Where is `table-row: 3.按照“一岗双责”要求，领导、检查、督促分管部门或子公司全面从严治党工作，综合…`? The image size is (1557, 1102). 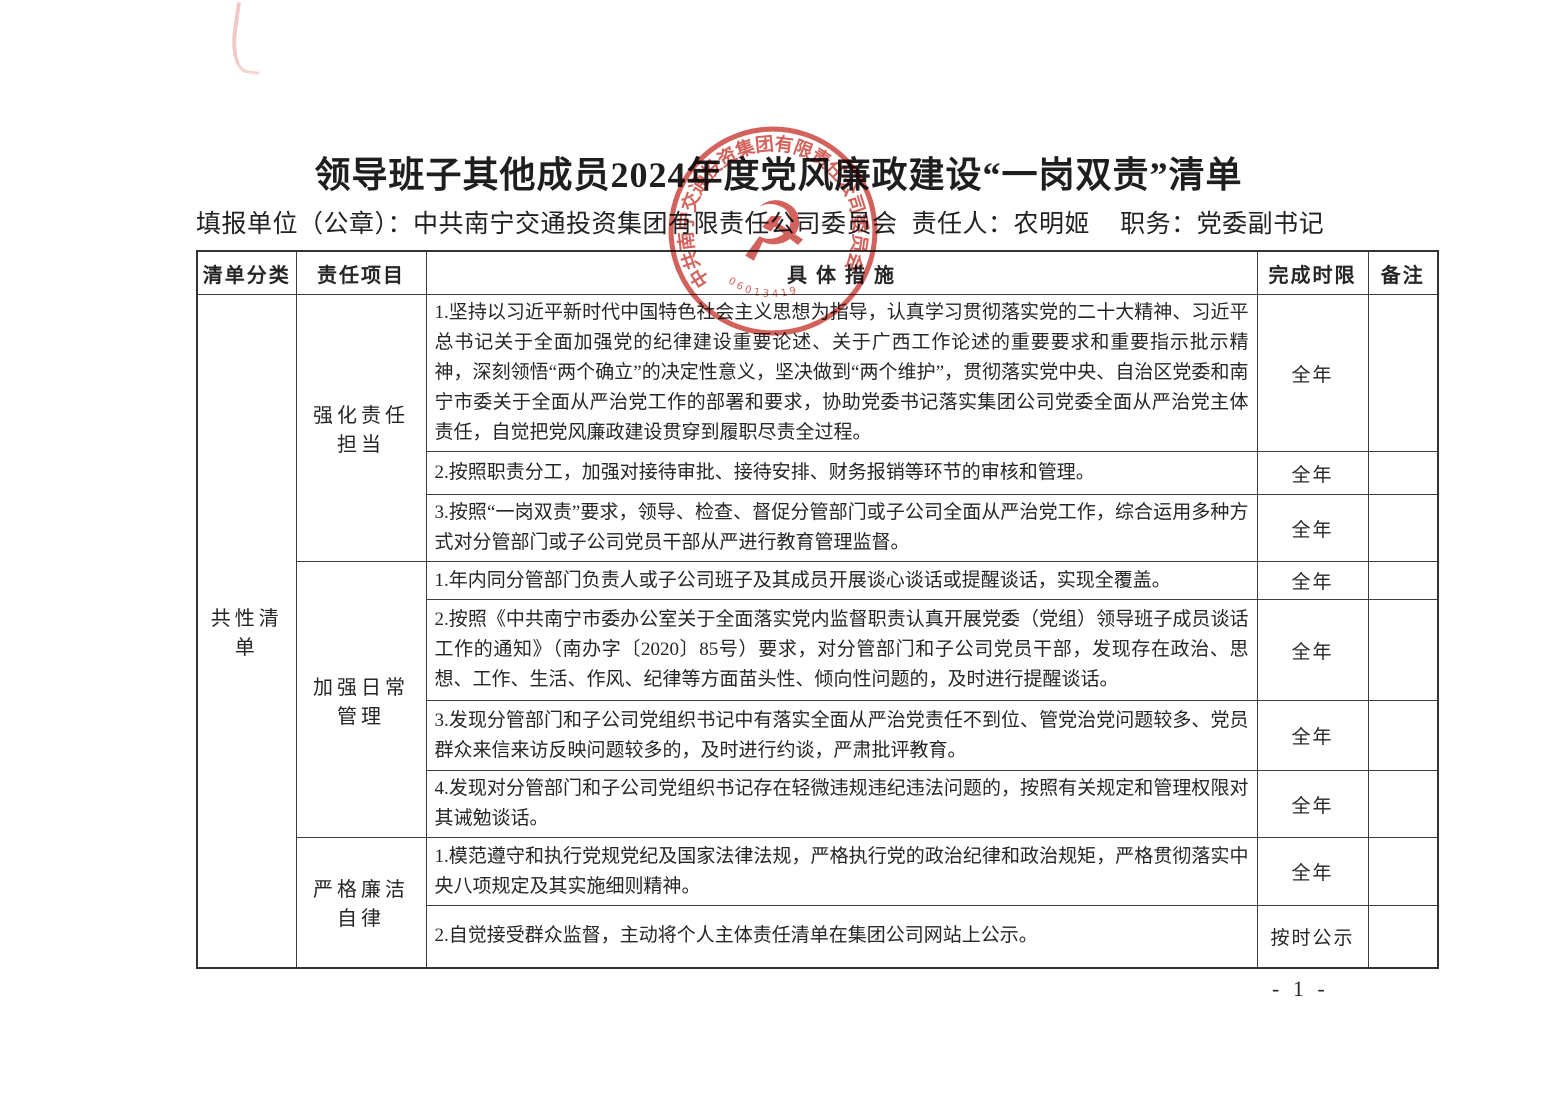
table-row: 3.按照“一岗双责”要求，领导、检查、督促分管部门或子公司全面从严治党工作，综合… is located at coordinates (818, 528).